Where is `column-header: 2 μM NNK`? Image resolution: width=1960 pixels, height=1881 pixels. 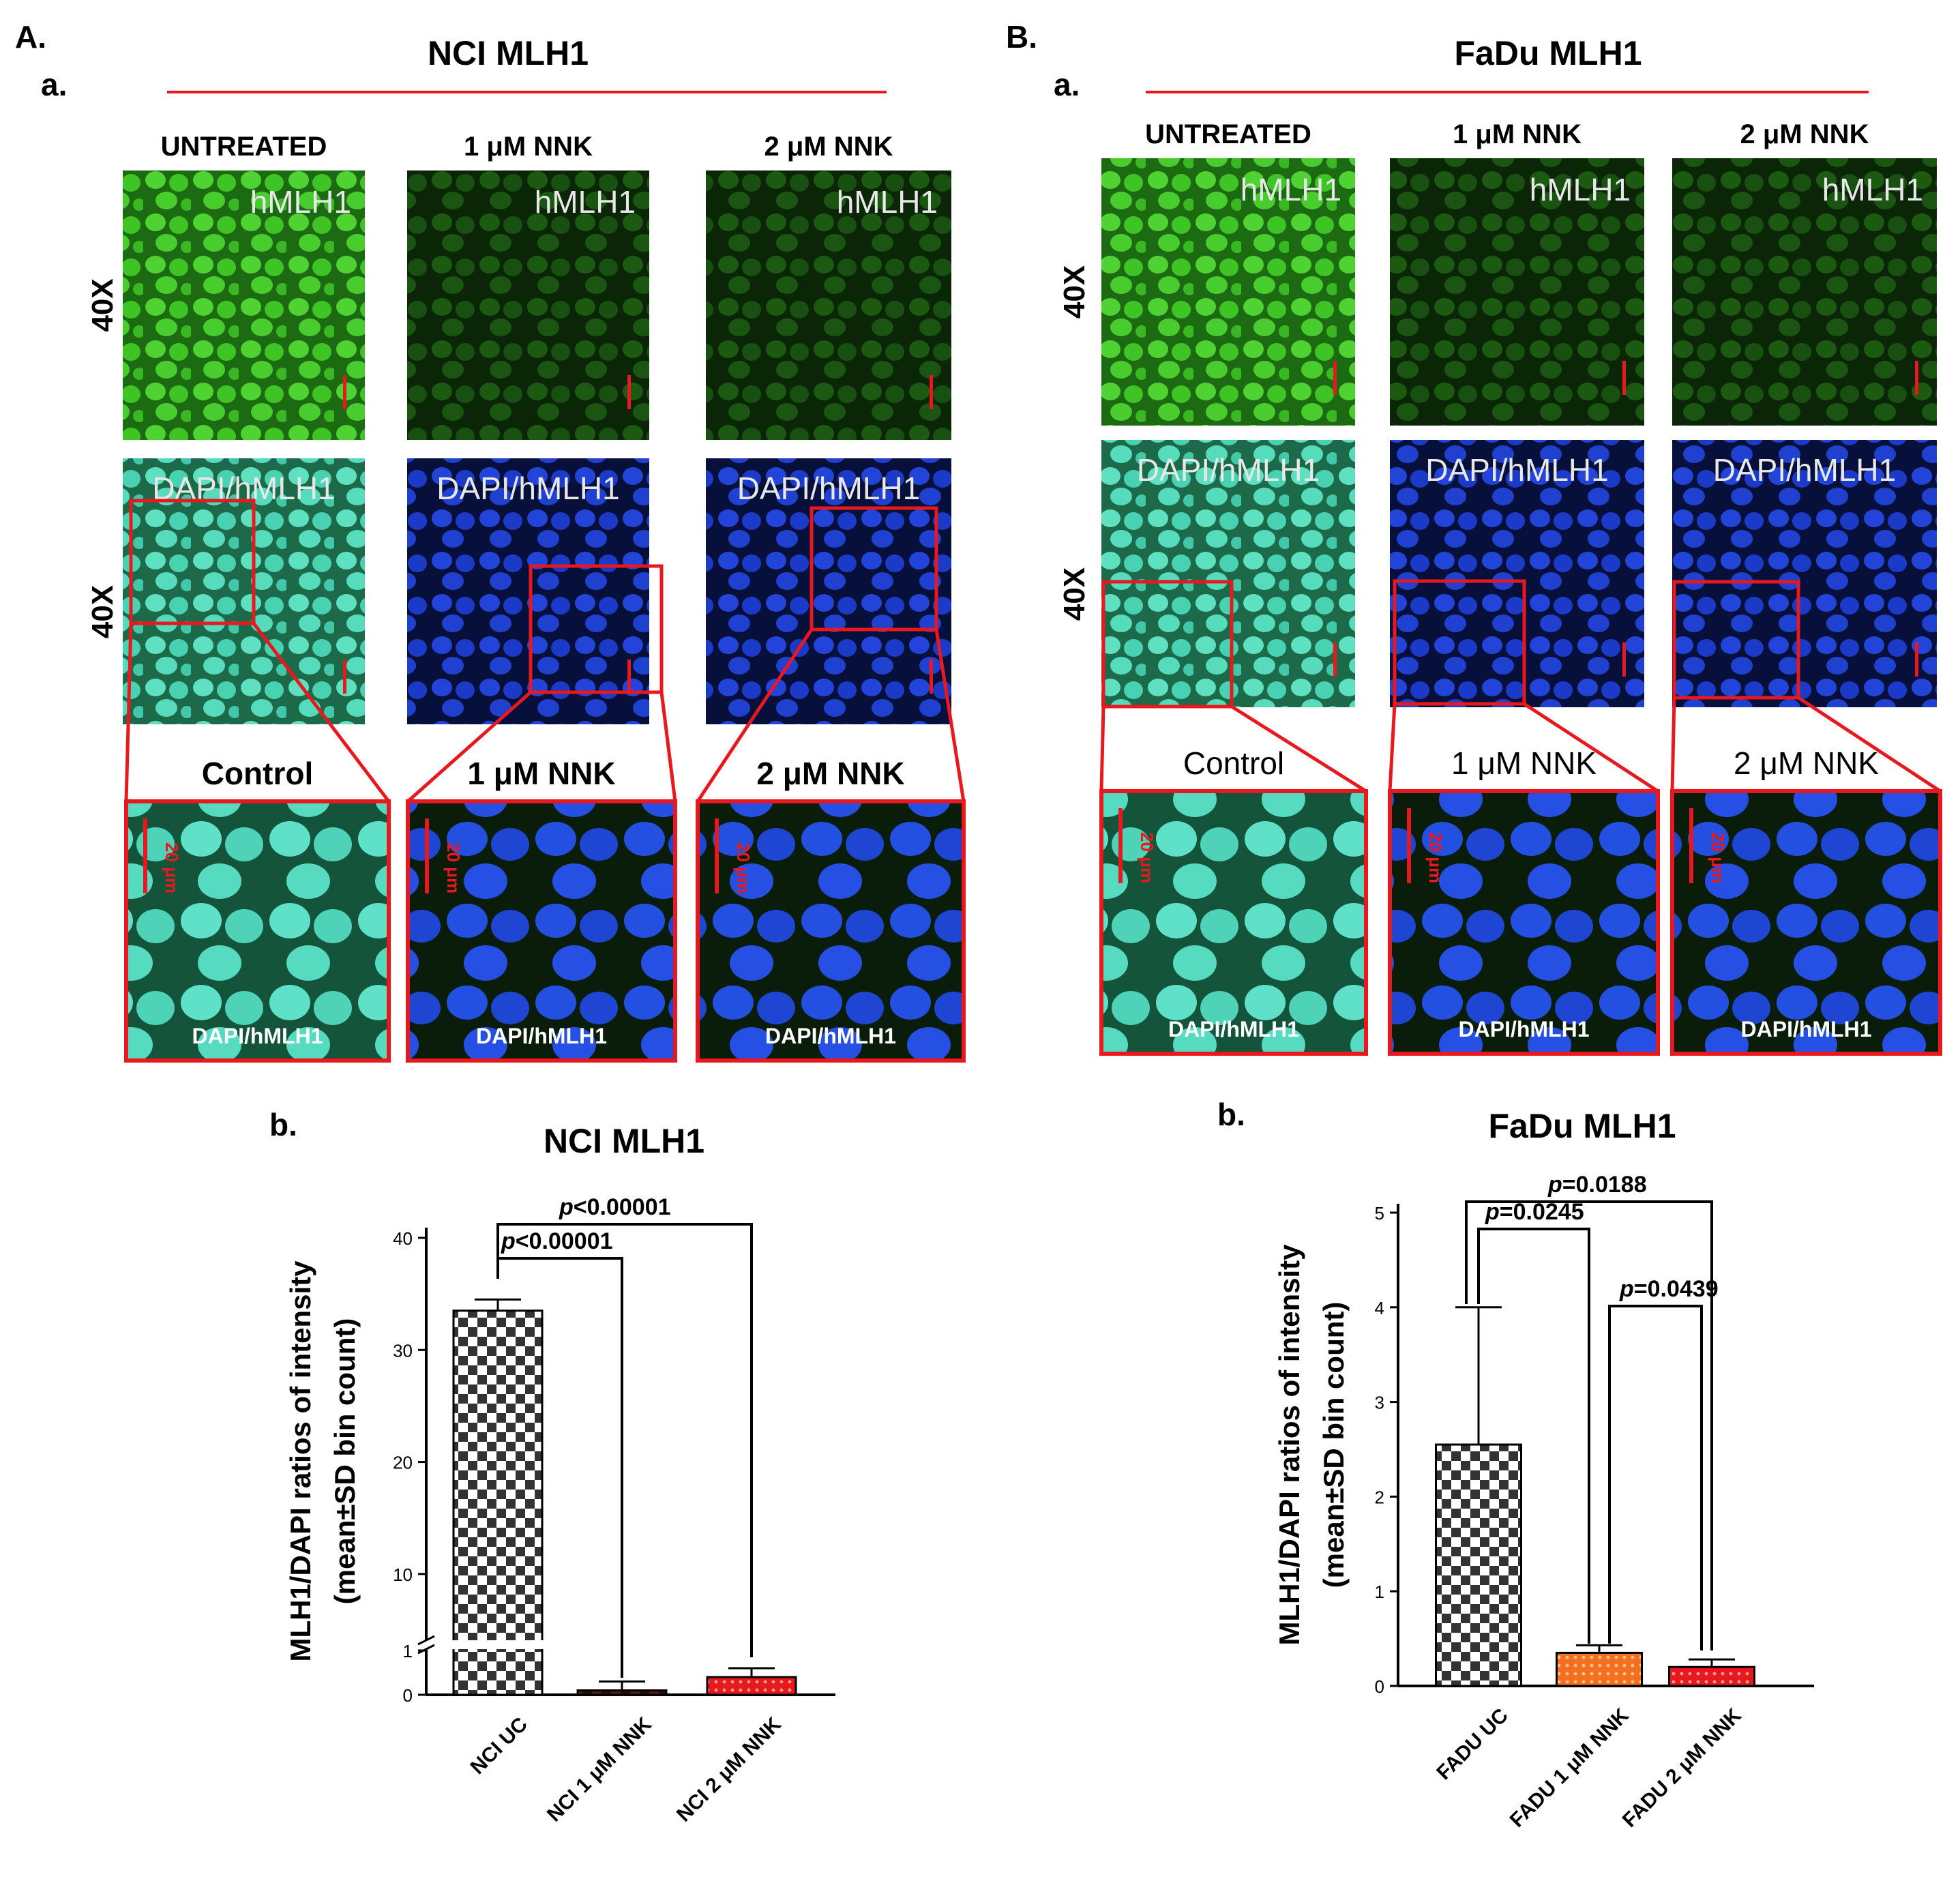
column-header: 2 μM NNK is located at coordinates (828, 147).